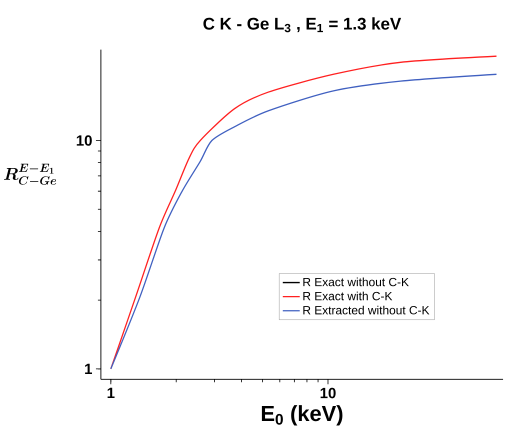  Describe the element at coordinates (302, 24) in the screenshot. I see `chart-title: C K - Ge L$_{3}$ , E$_{1}$ = 1.3 keV` at that location.